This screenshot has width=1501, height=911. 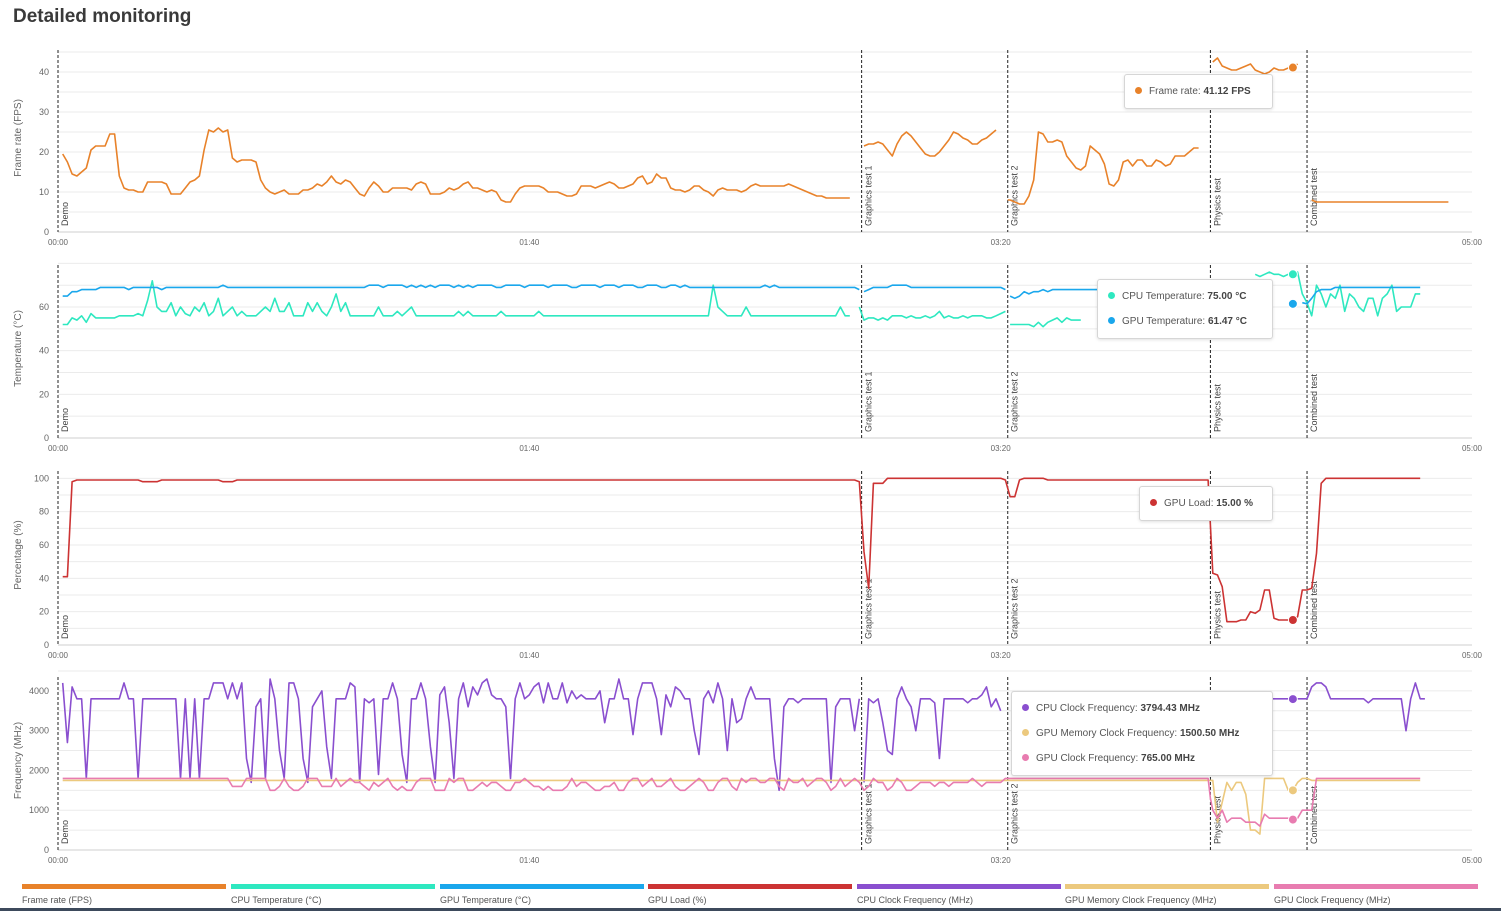 What do you see at coordinates (1227, 296) in the screenshot?
I see `tooltip-value: 75.00 °C` at bounding box center [1227, 296].